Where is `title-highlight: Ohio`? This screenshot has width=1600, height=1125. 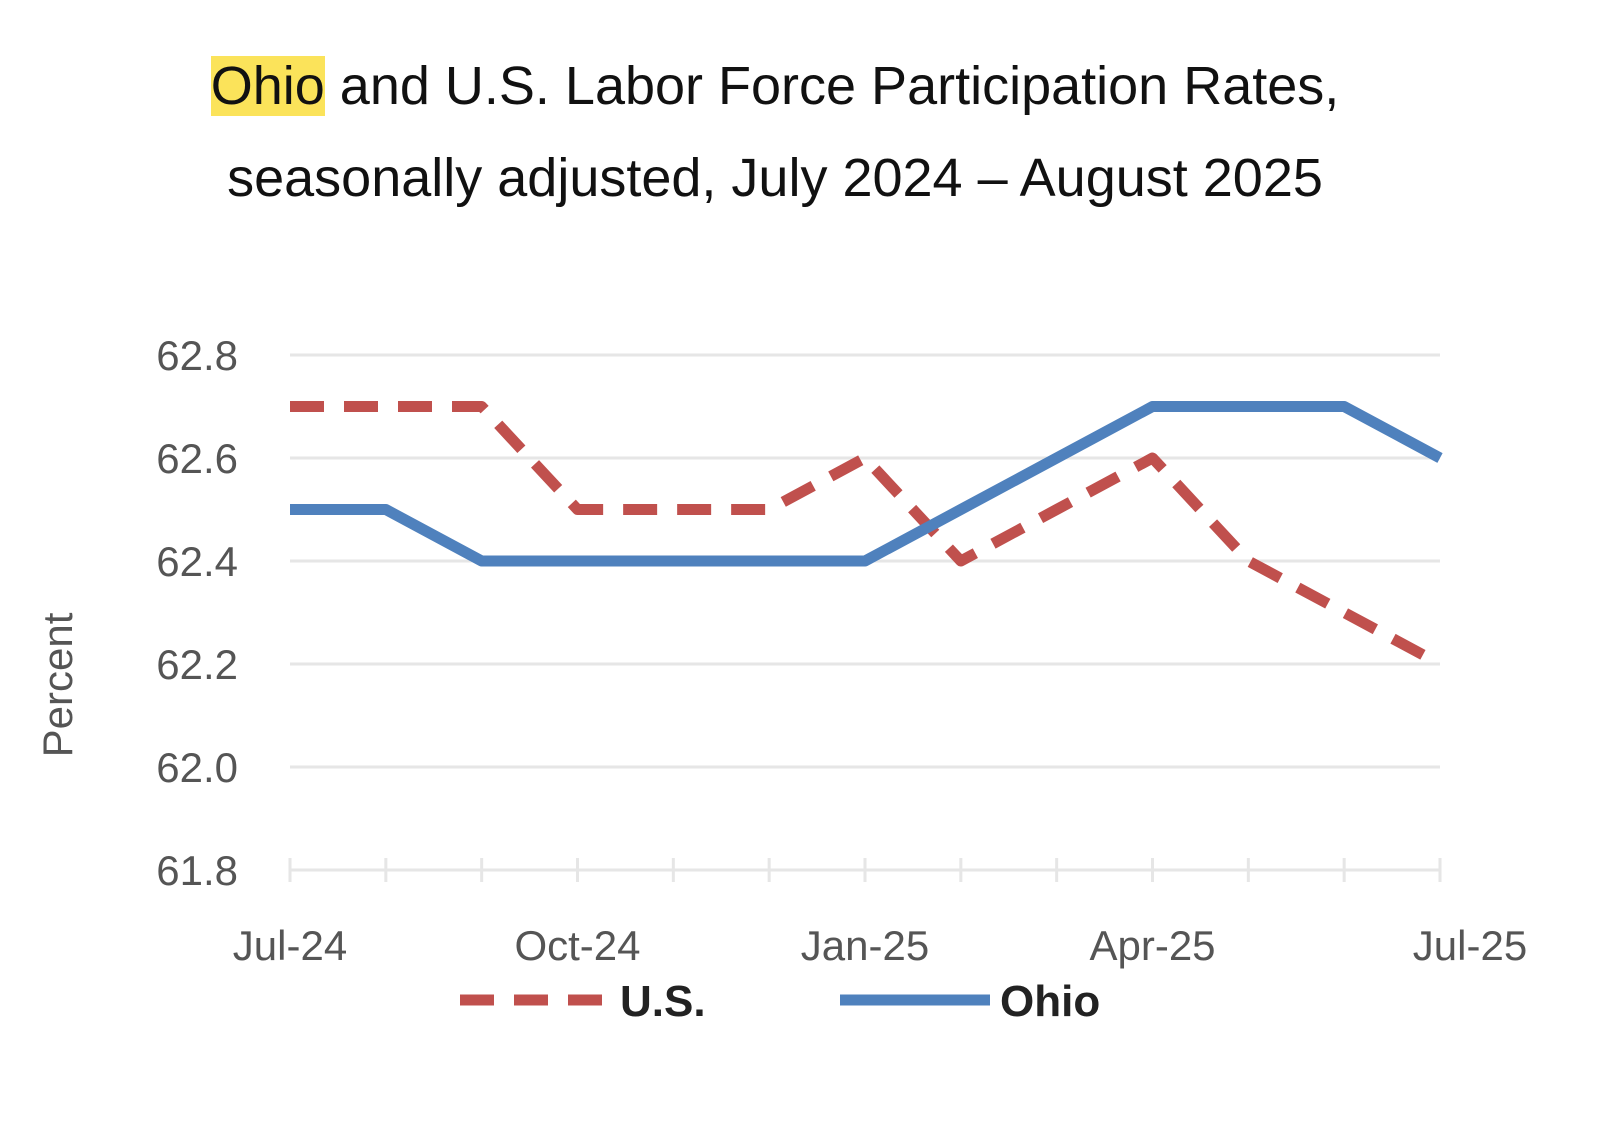 title-highlight: Ohio is located at coordinates (267, 86).